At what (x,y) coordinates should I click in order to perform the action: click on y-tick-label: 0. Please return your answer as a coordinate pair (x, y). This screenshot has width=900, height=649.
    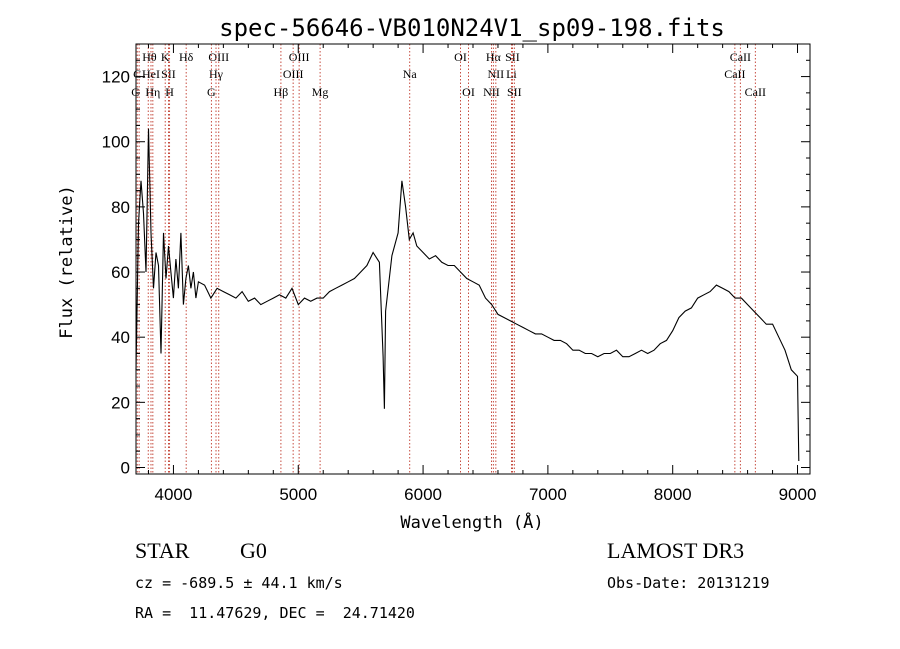
    Looking at the image, I should click on (125, 467).